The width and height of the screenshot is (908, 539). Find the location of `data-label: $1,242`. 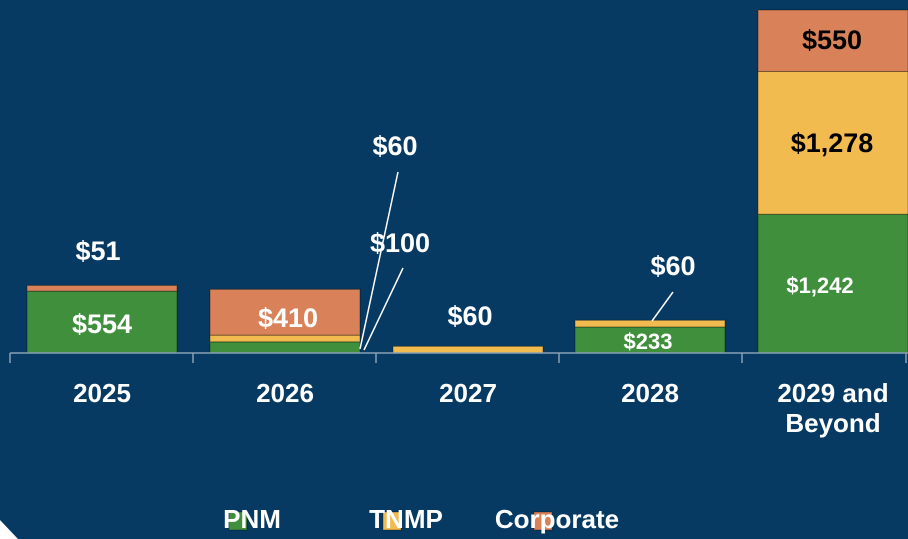

data-label: $1,242 is located at coordinates (819, 285).